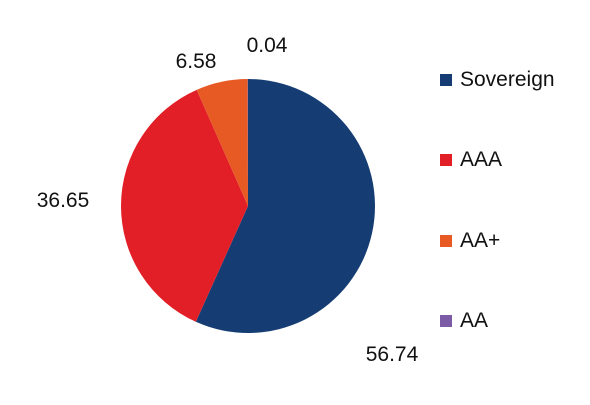 This screenshot has width=590, height=405. Describe the element at coordinates (474, 320) in the screenshot. I see `legend-label-aa: AA` at that location.